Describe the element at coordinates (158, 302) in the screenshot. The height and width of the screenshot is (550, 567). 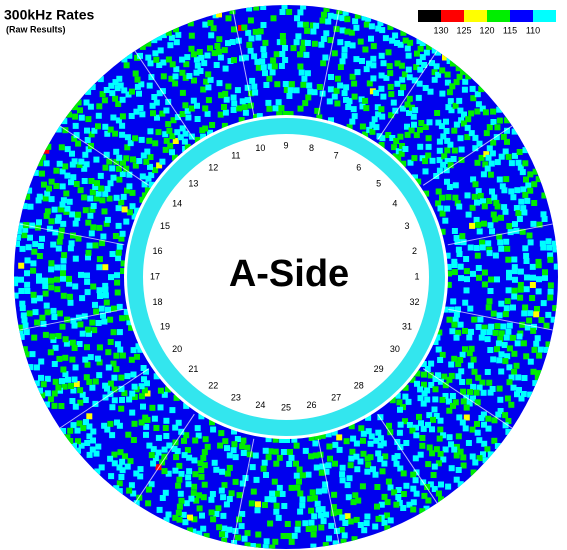
I see `sector-label: 18` at that location.